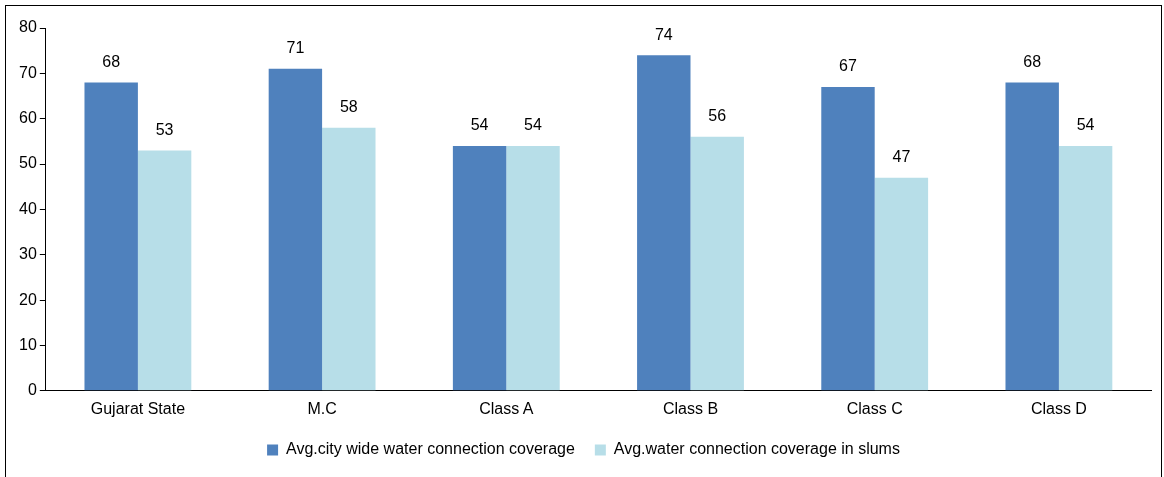  What do you see at coordinates (848, 66) in the screenshot?
I see `data-label: 67` at bounding box center [848, 66].